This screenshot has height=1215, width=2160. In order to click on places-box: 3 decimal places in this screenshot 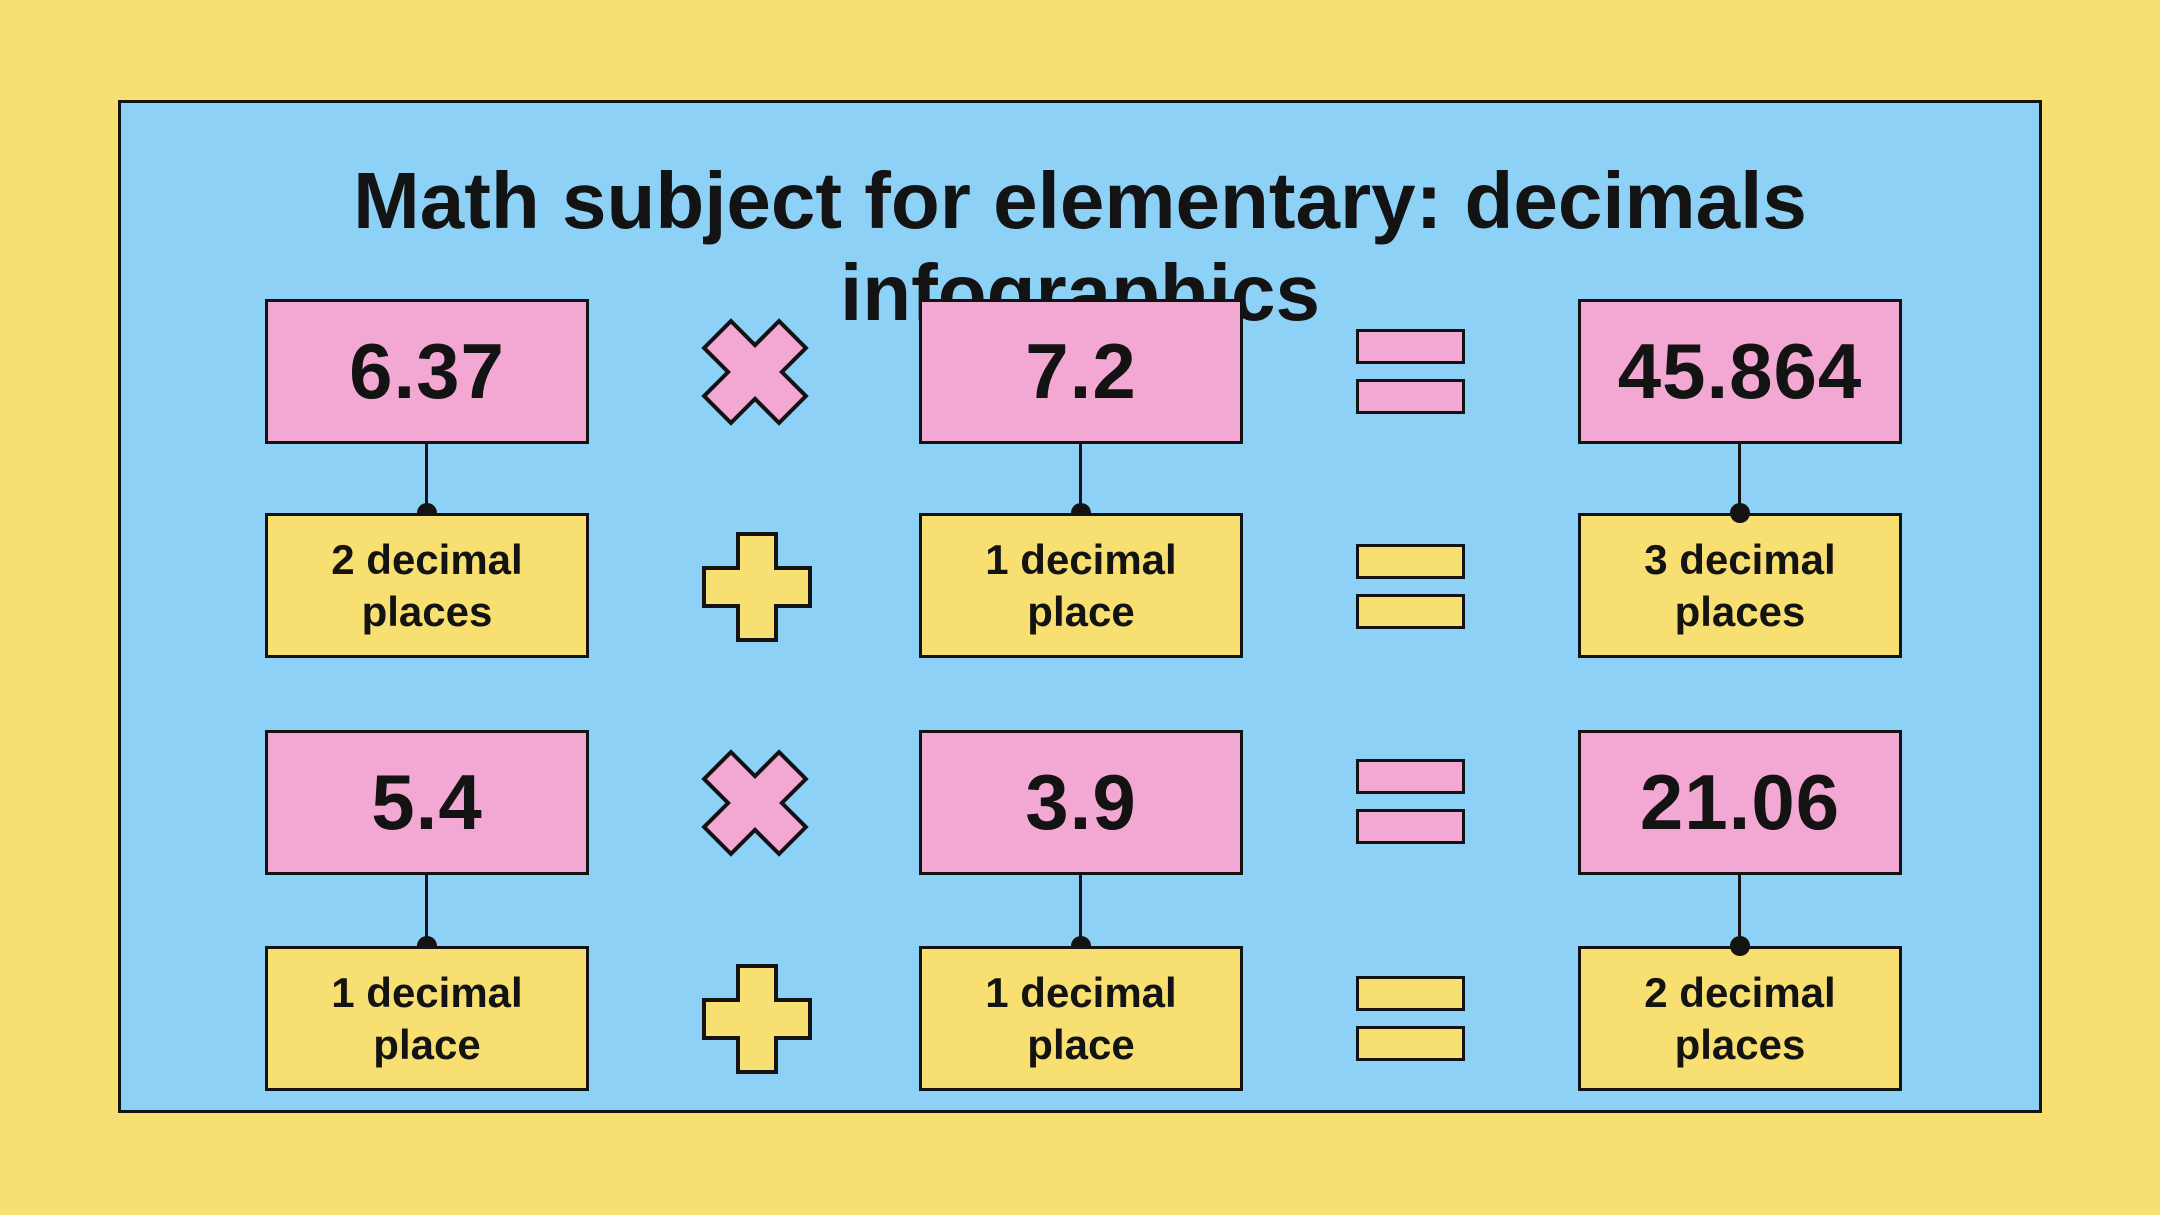, I will do `click(1740, 585)`.